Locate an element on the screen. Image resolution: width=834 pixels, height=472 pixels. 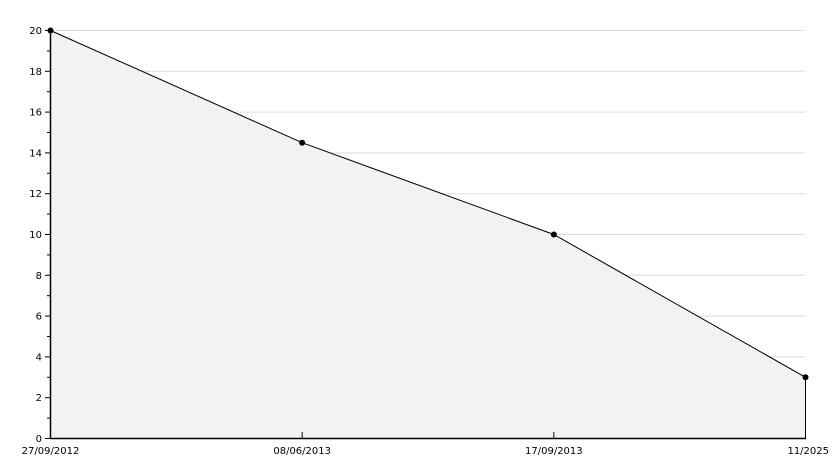
x-tick-label: 08/06/2013 is located at coordinates (302, 451).